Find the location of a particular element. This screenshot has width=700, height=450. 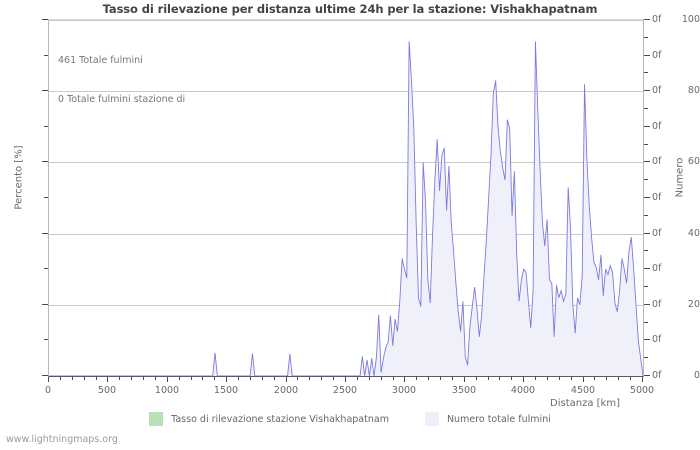

x-tick-label: 0 is located at coordinates (48, 390).